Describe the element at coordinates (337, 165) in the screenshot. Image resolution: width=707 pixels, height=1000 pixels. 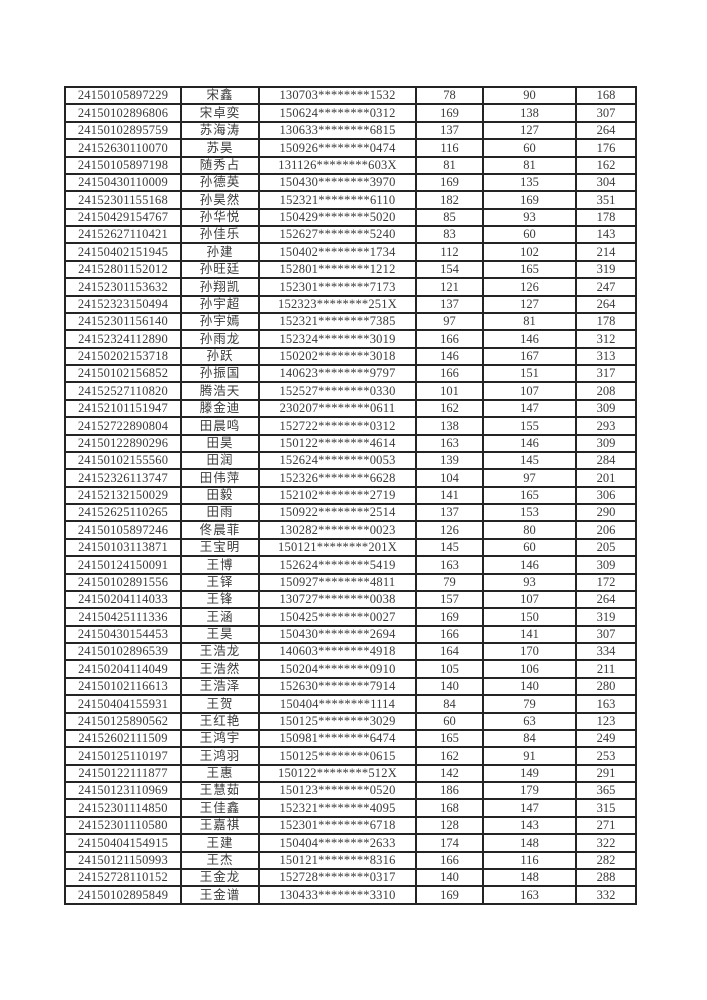
I see `id-number-cell: 131126********603X` at that location.